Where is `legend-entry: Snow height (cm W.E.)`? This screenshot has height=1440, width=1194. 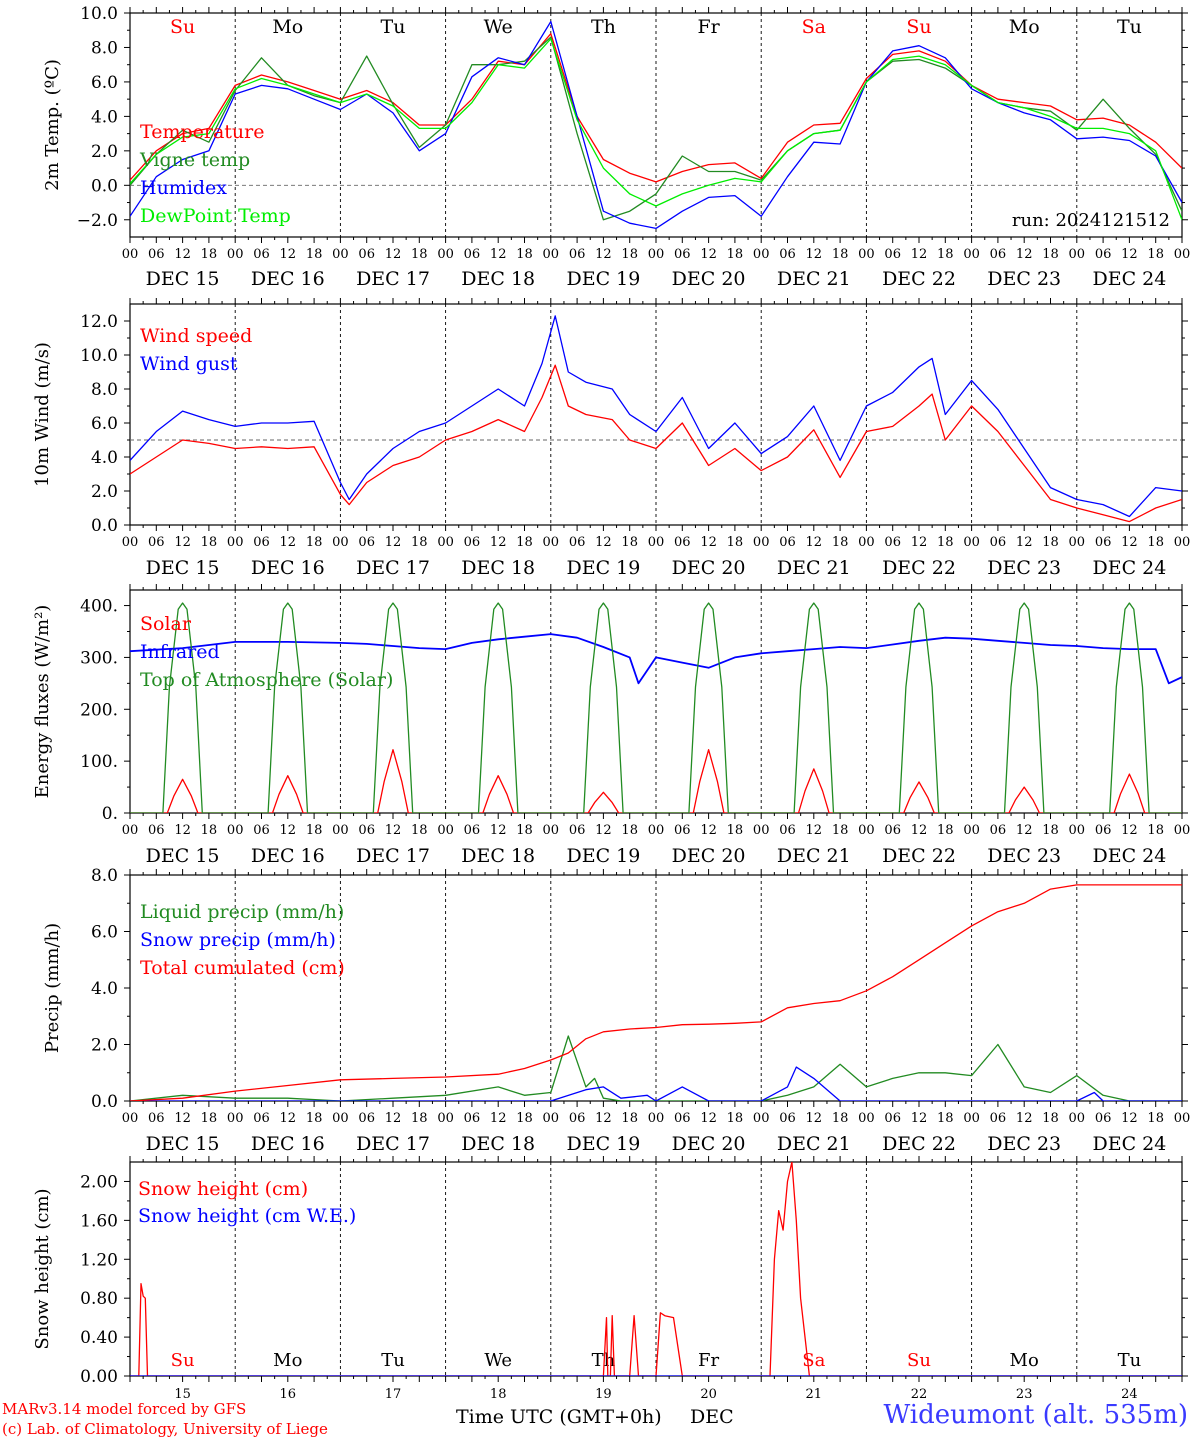
legend-entry: Snow height (cm W.E.) is located at coordinates (247, 1216).